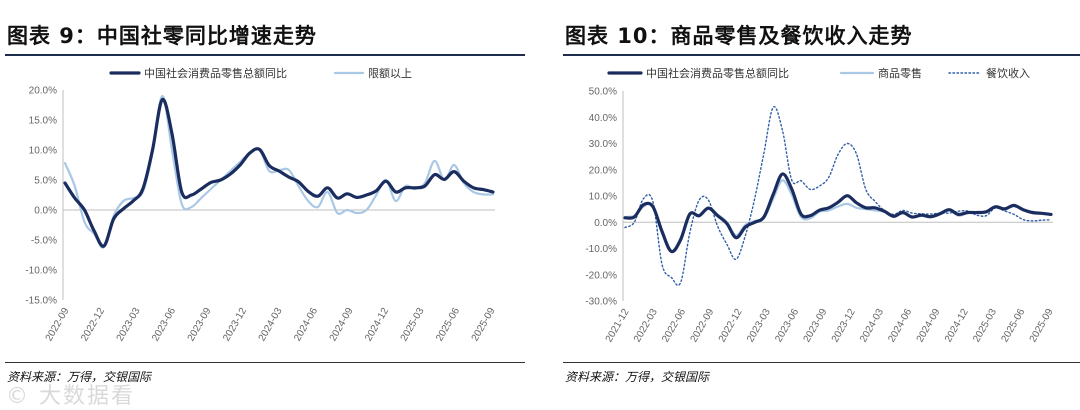  Describe the element at coordinates (603, 144) in the screenshot. I see `y-tick-label: 30.0%` at that location.